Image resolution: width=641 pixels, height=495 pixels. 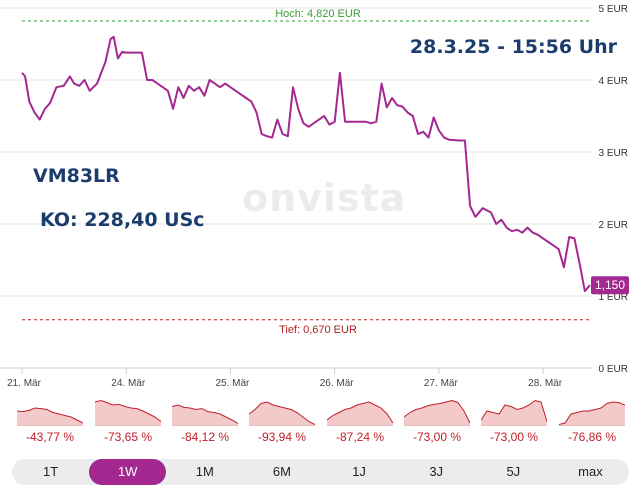 I want to click on high-label: Hoch: 4,820 EUR, so click(x=318, y=14).